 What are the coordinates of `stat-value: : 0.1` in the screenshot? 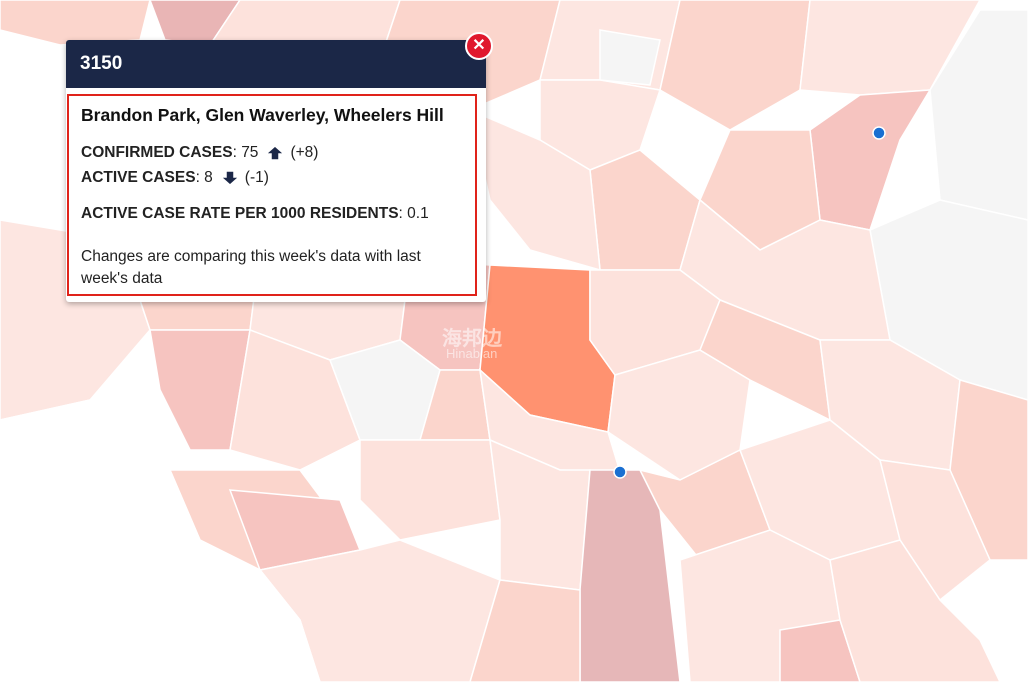 It's located at (413, 213).